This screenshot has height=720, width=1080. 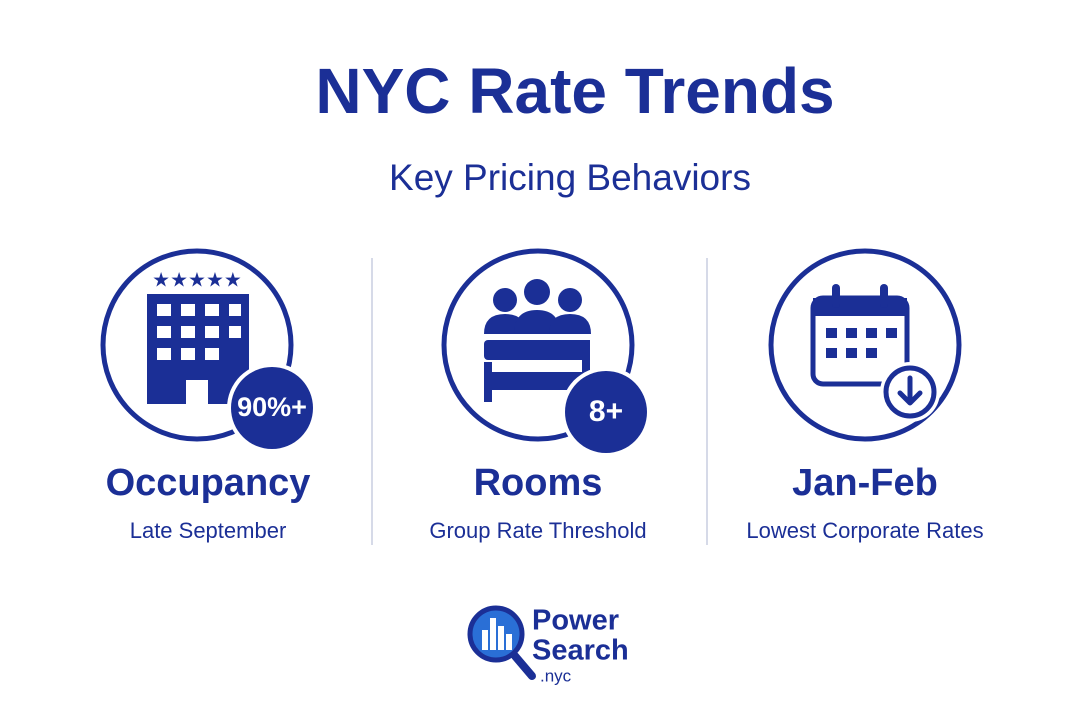 I want to click on logo-icon, so click(x=501, y=642).